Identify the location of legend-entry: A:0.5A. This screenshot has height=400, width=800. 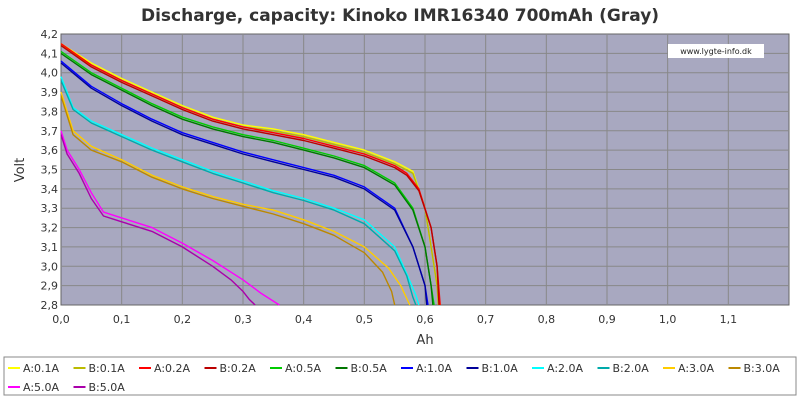
(303, 368).